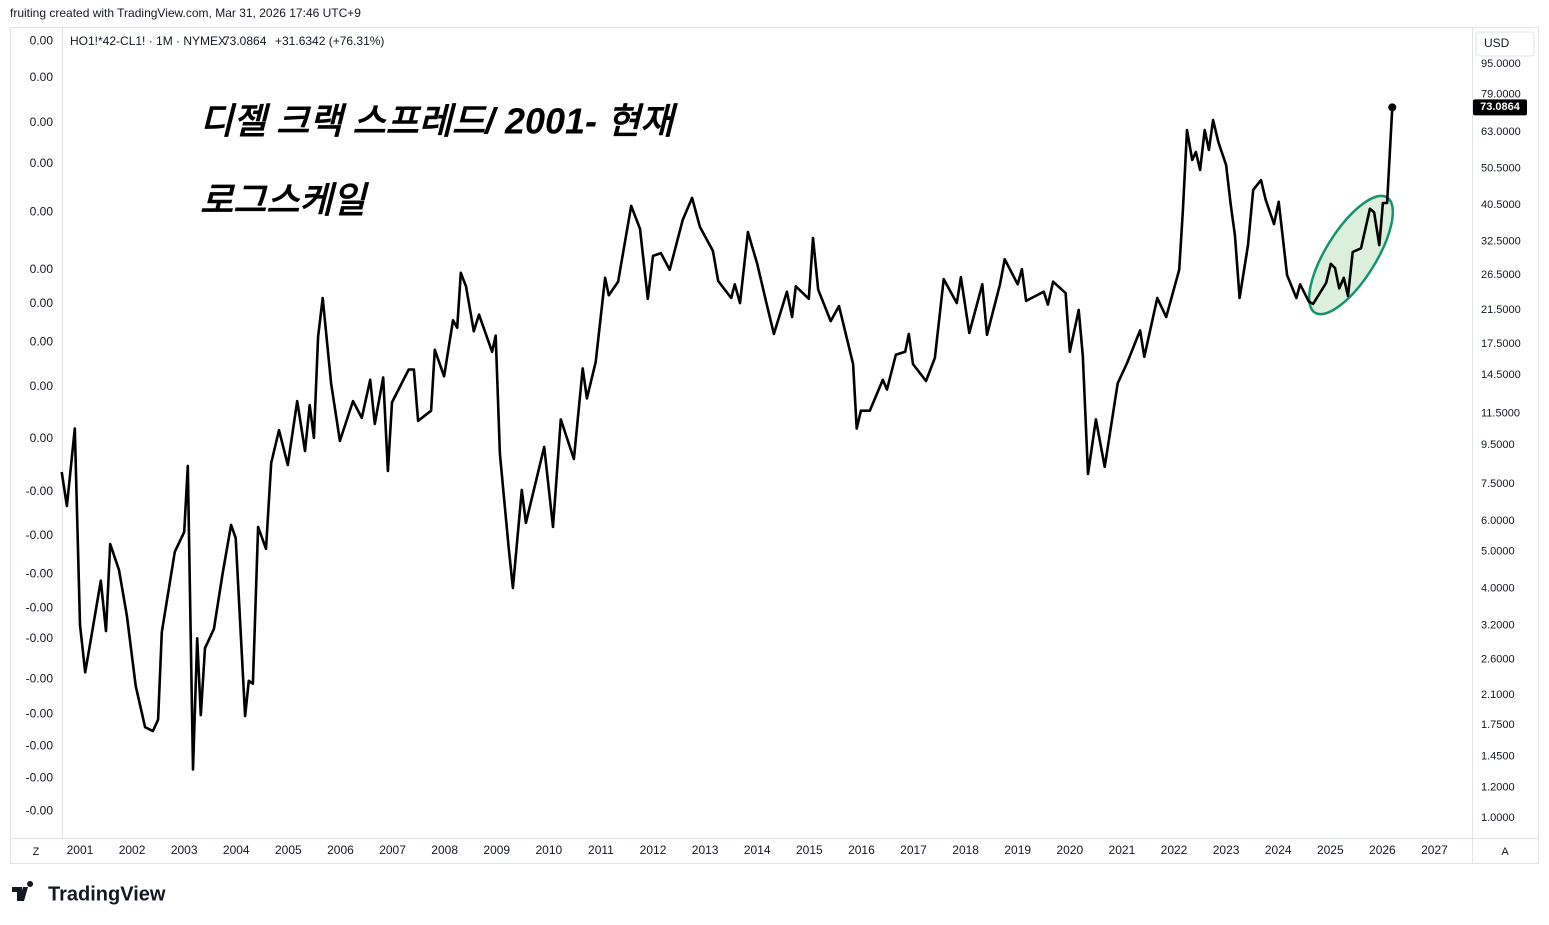  Describe the element at coordinates (1498, 588) in the screenshot. I see `y-tick-label: 4.0000` at that location.